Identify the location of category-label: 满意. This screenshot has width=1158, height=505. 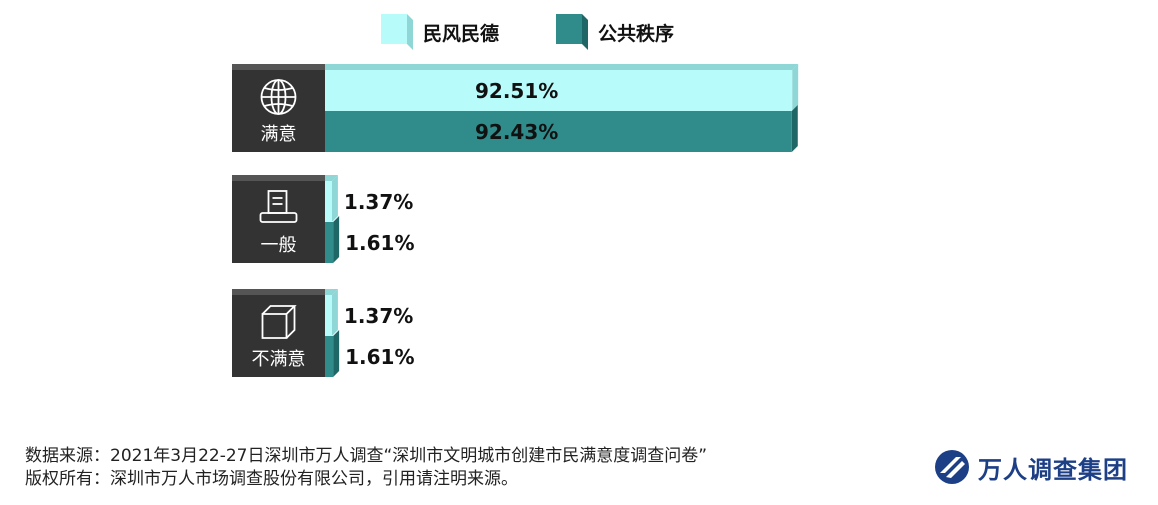
(278, 134).